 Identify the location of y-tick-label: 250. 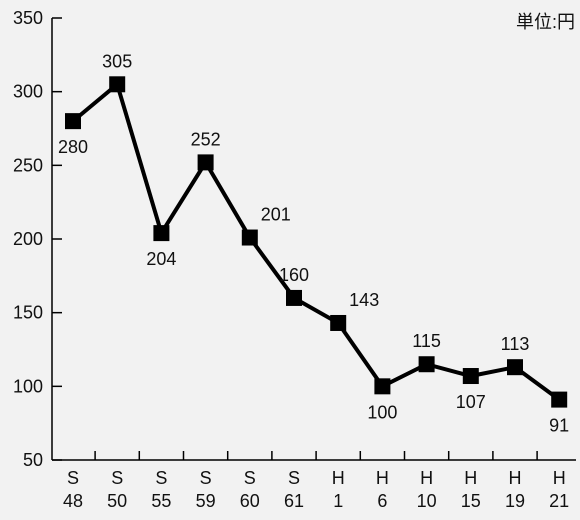
(28, 165).